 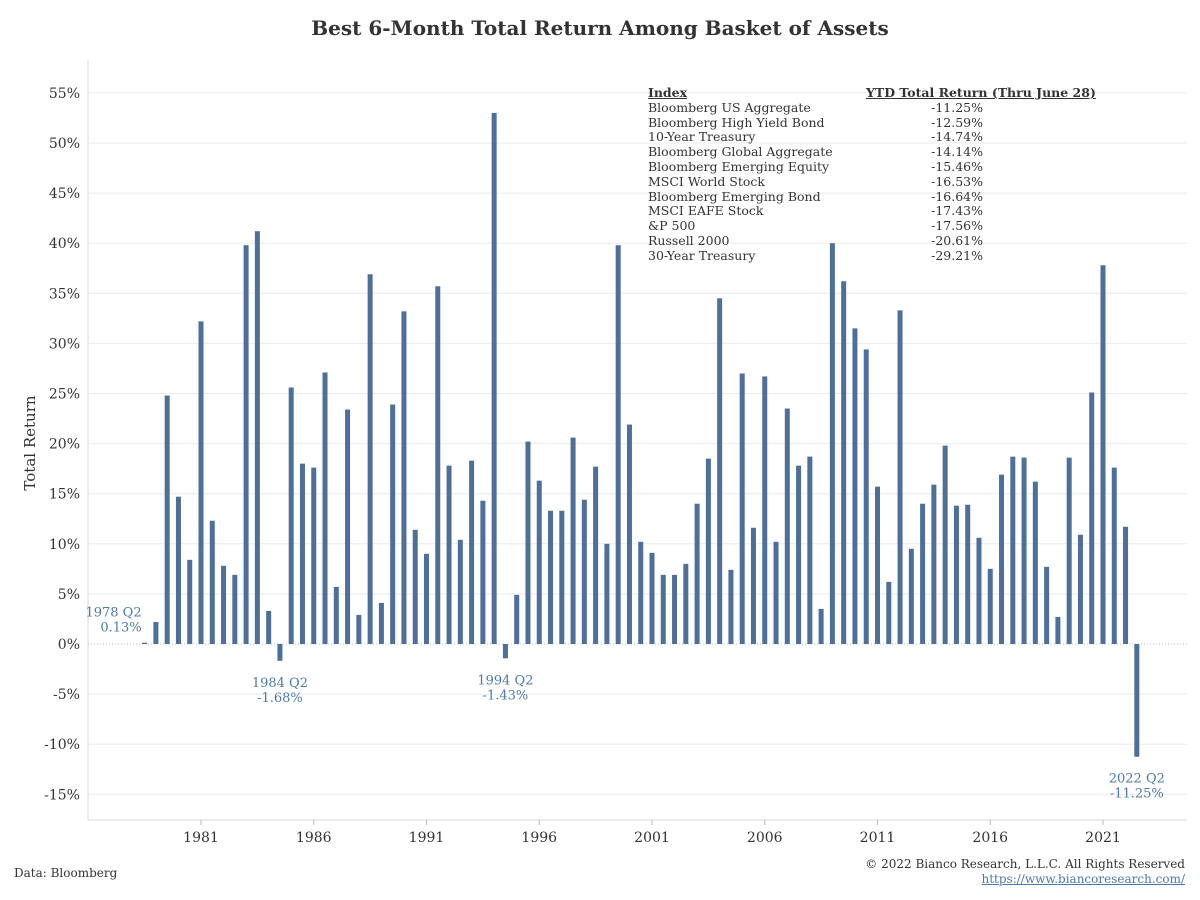 I want to click on legend-row: Bloomberg Global Aggregate -14.14%, so click(x=877, y=152).